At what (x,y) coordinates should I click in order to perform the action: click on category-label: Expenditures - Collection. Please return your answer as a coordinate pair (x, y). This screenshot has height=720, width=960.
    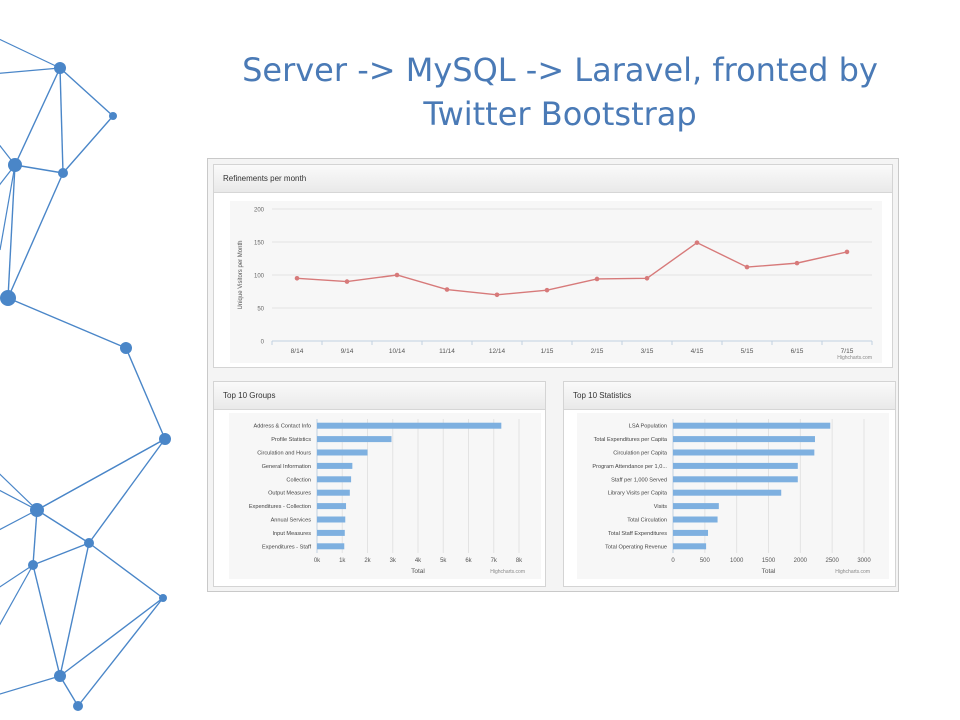
    Looking at the image, I should click on (280, 507).